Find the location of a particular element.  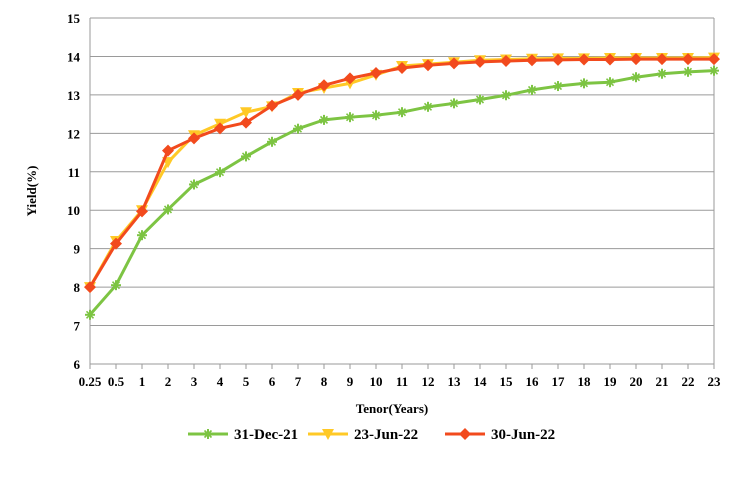

y-tick-label: 13 is located at coordinates (74, 95).